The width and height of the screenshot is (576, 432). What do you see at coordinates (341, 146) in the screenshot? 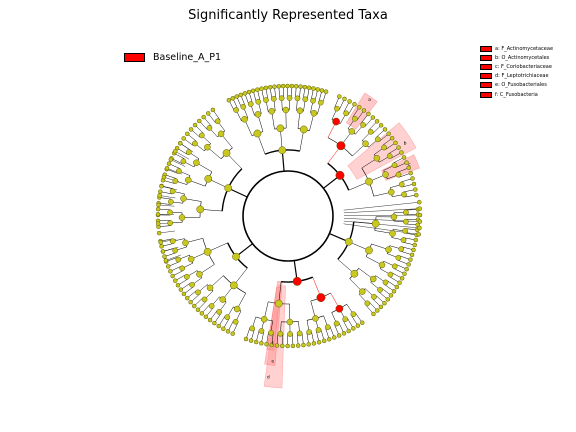
I see `enriched-node` at bounding box center [341, 146].